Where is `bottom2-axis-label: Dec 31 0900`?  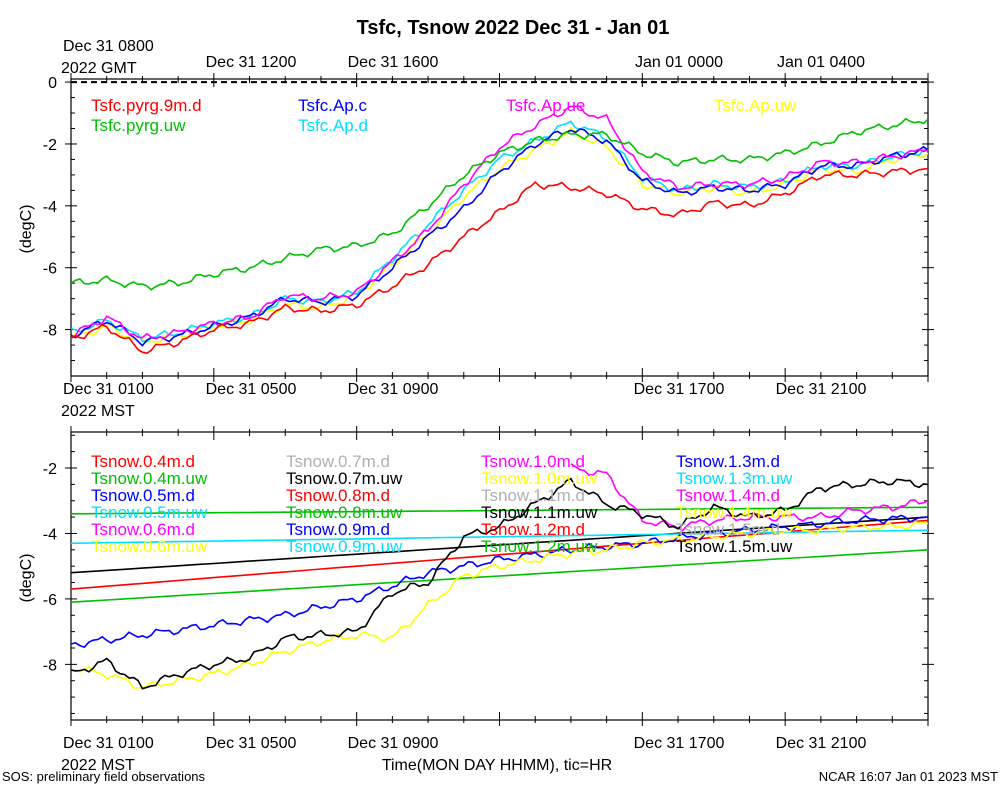
bottom2-axis-label: Dec 31 0900 is located at coordinates (393, 743).